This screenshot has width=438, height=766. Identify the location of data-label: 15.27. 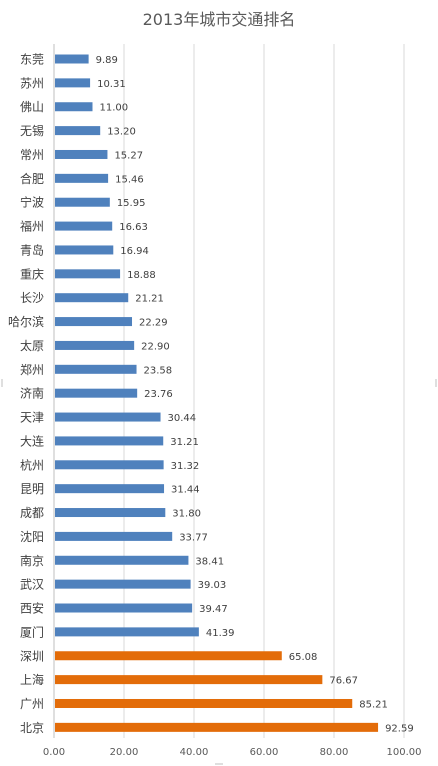
(128, 155).